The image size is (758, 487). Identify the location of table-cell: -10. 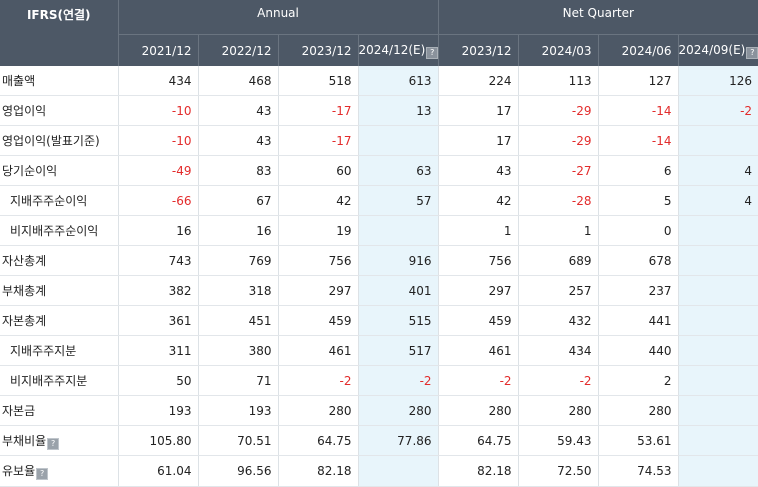
(157, 110).